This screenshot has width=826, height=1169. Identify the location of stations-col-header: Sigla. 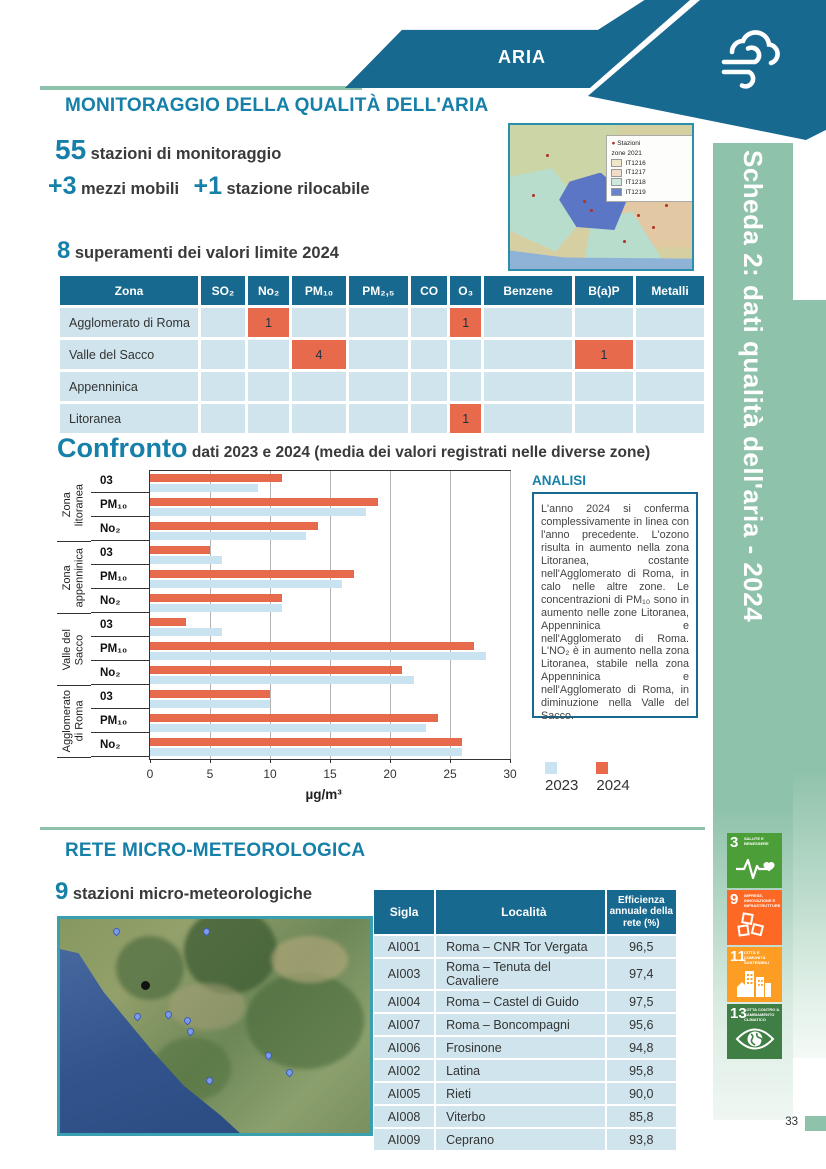
(404, 912).